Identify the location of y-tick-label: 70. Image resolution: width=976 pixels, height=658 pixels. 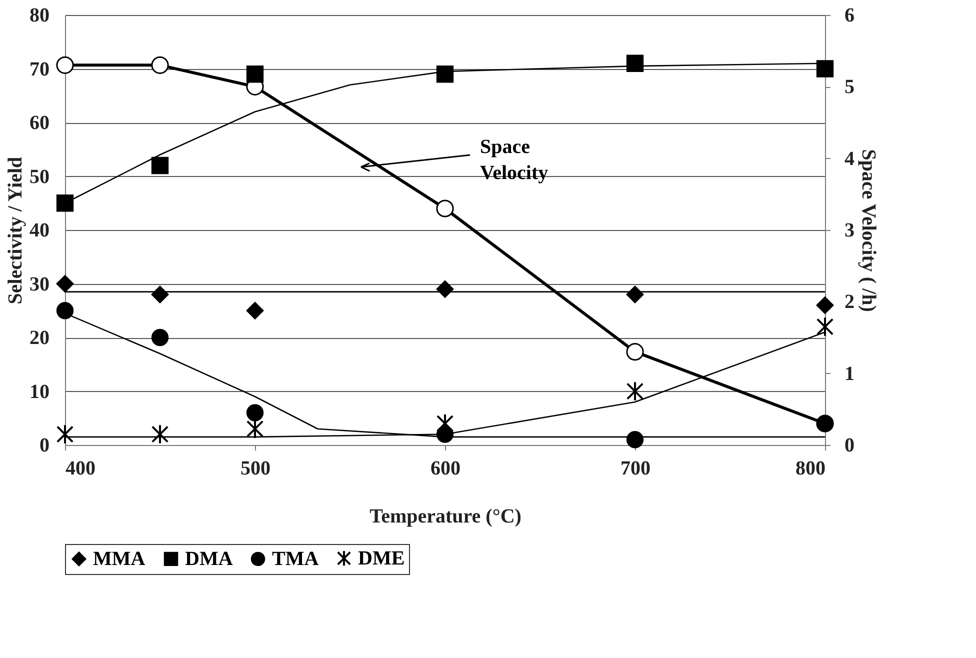
(40, 69).